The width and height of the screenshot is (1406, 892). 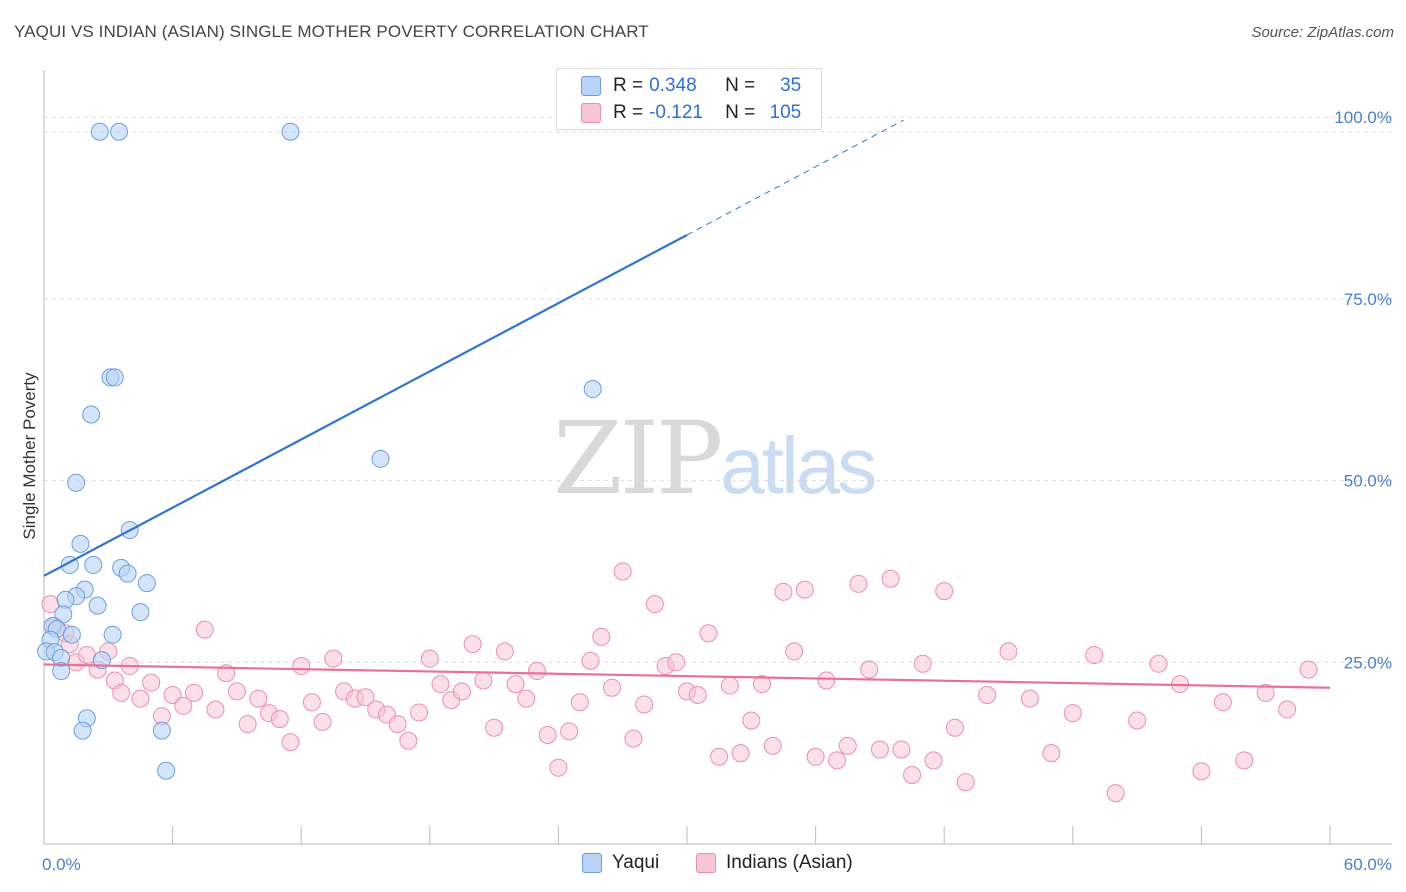 I want to click on trend-line-yaqui-extension, so click(x=795, y=177).